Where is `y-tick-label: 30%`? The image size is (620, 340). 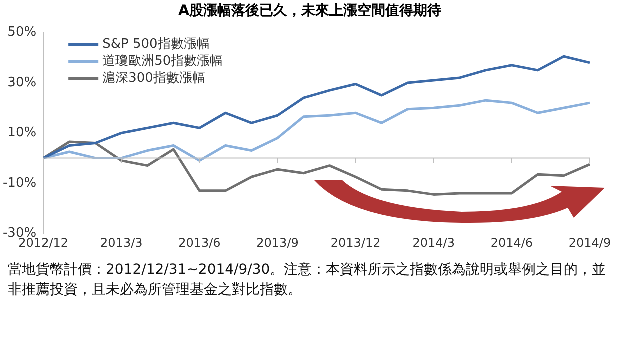 y-tick-label: 30% is located at coordinates (22, 82).